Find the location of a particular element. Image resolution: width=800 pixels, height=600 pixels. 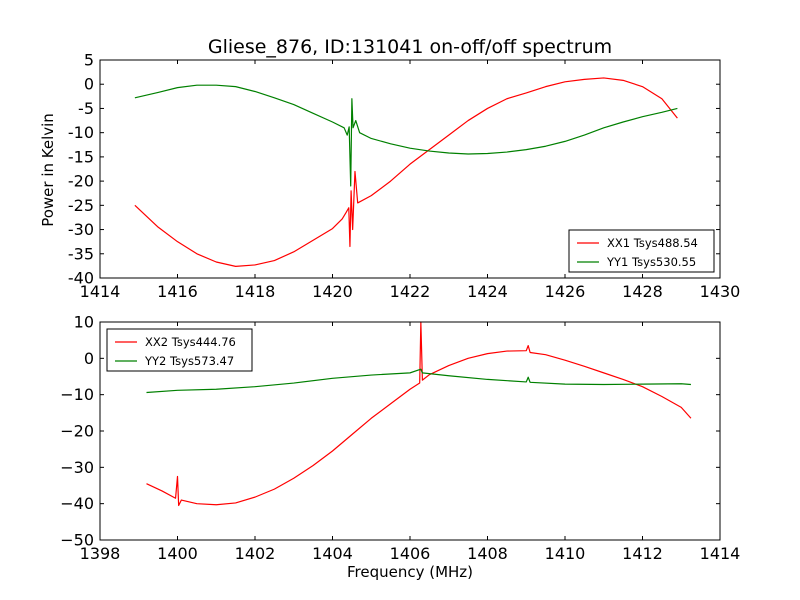

y-tick-label: −40 is located at coordinates (77, 503).